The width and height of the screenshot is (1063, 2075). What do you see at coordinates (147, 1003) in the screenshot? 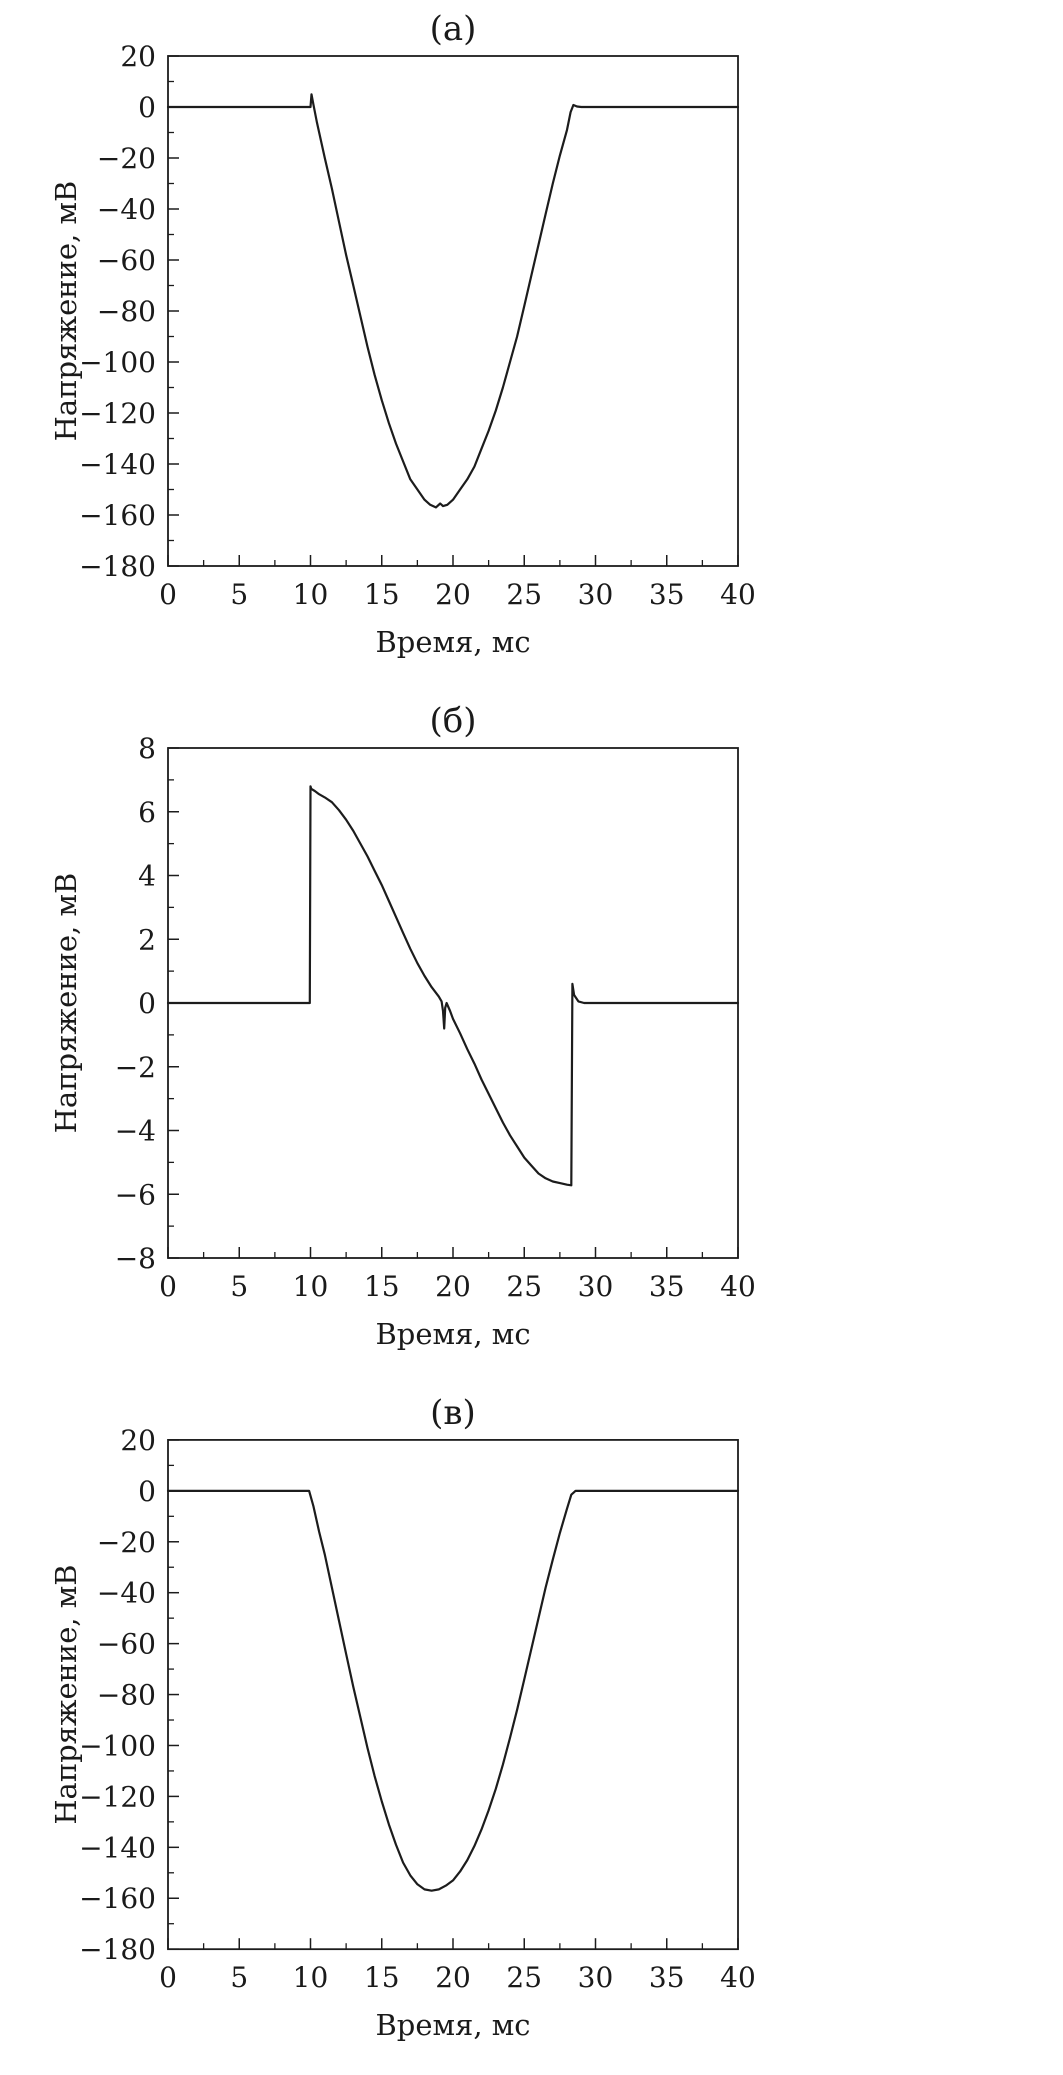
I see `chart-b-ytick-label: 0` at bounding box center [147, 1003].